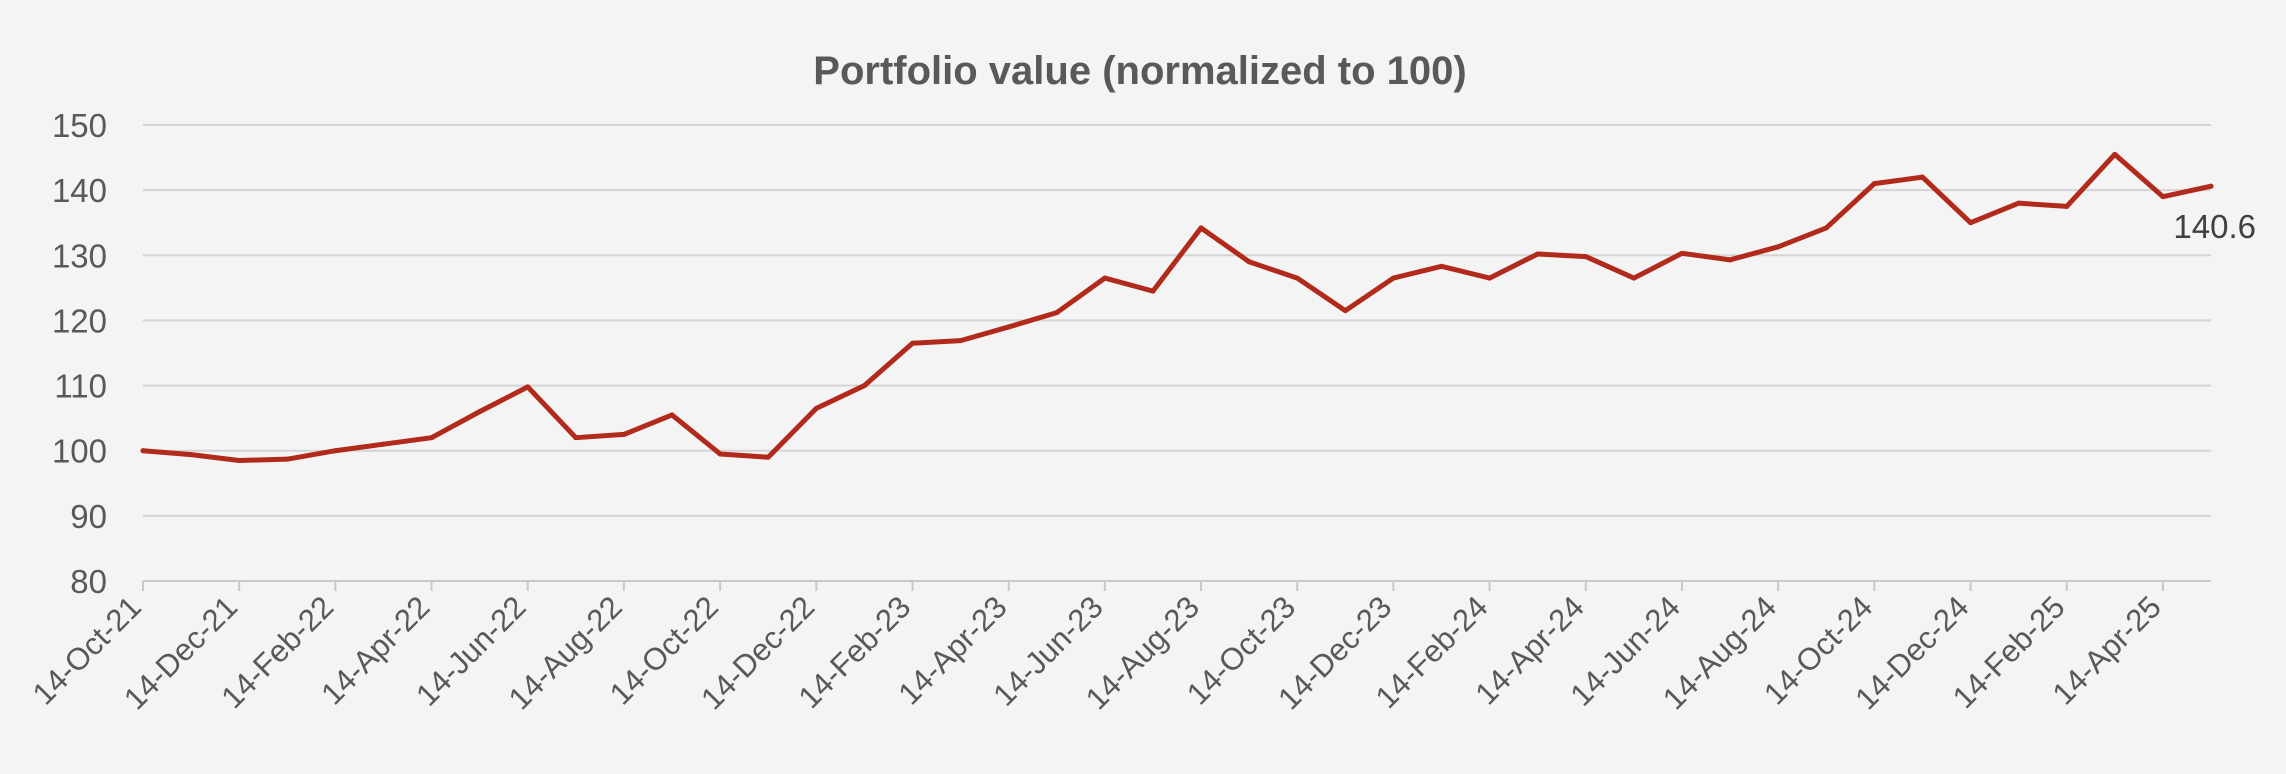 Image resolution: width=2286 pixels, height=774 pixels. Describe the element at coordinates (2214, 226) in the screenshot. I see `end-value-label: 140.6` at that location.